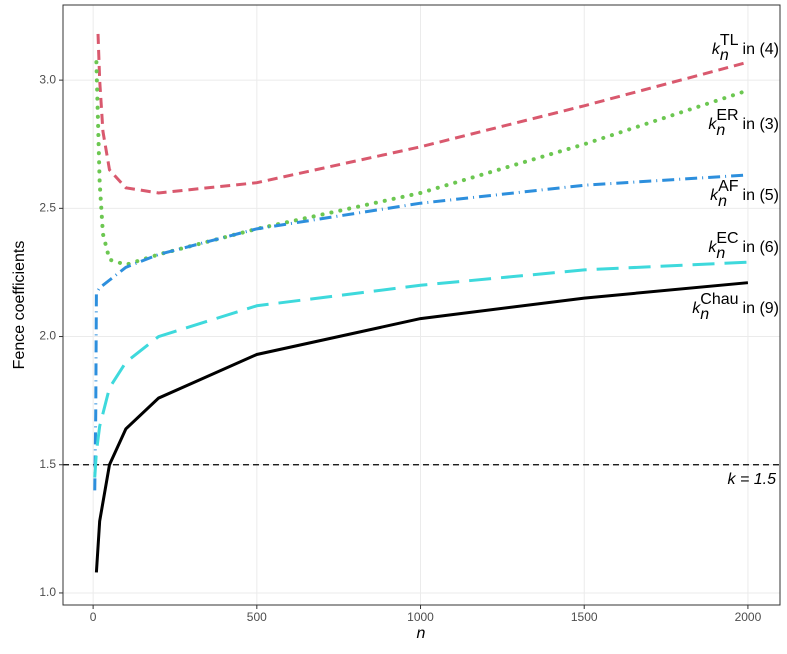 The image size is (787, 654). Describe the element at coordinates (47, 208) in the screenshot. I see `y-tick-label: 2.5` at that location.